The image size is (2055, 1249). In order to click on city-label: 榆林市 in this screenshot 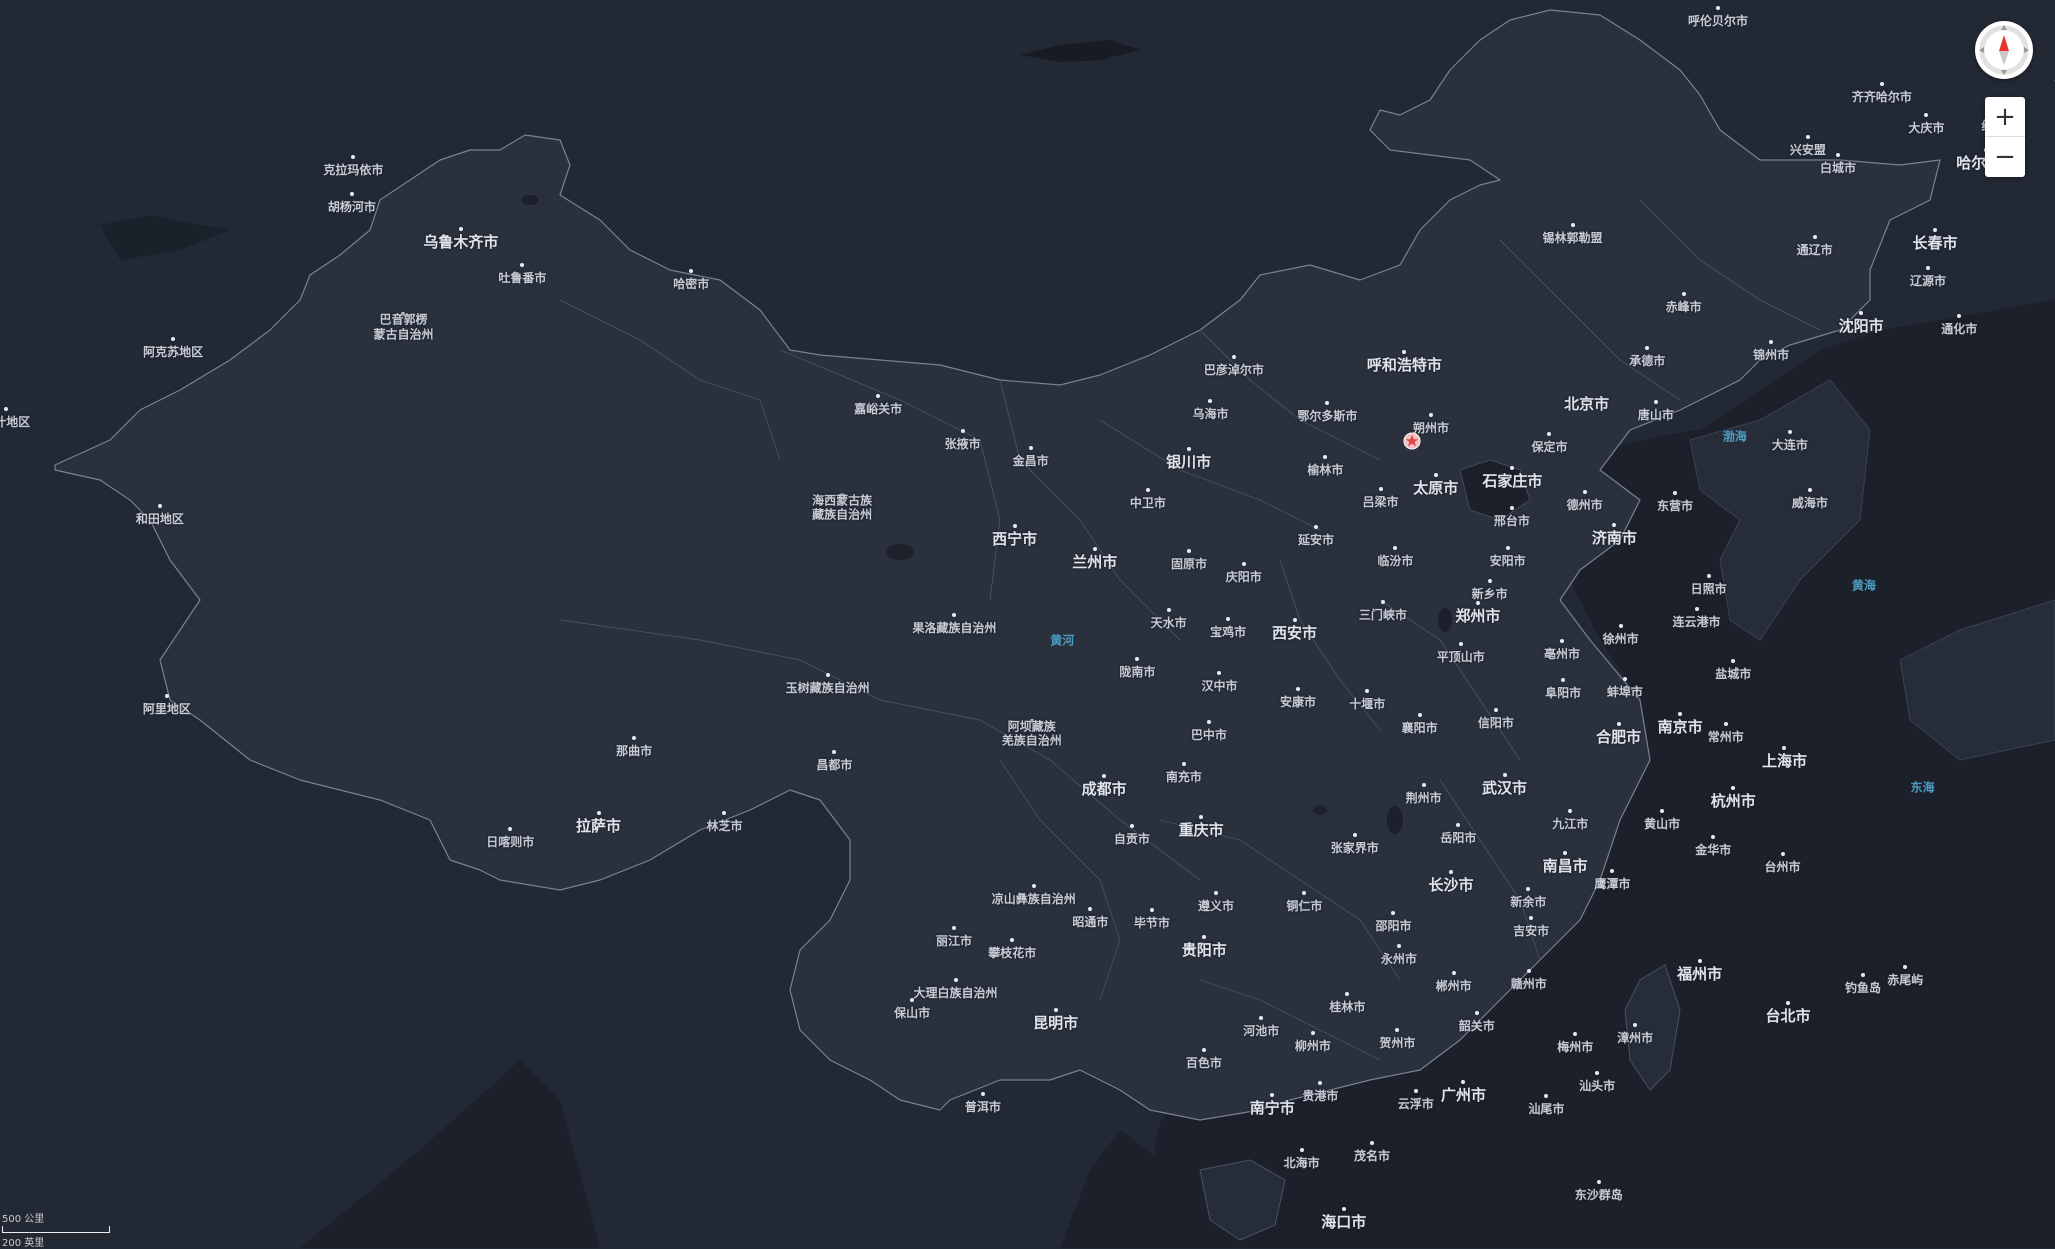, I will do `click(1325, 470)`.